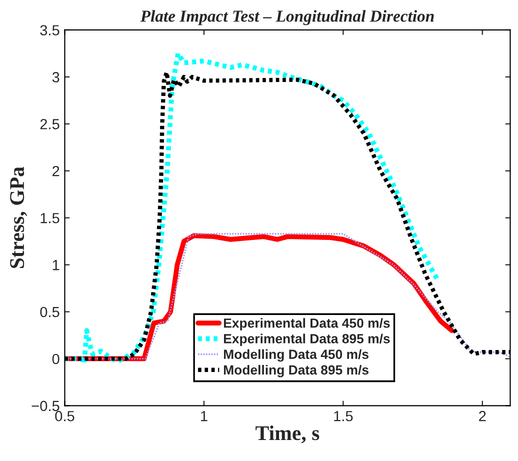 The width and height of the screenshot is (518, 461). I want to click on y-tick-label: 0, so click(56, 359).